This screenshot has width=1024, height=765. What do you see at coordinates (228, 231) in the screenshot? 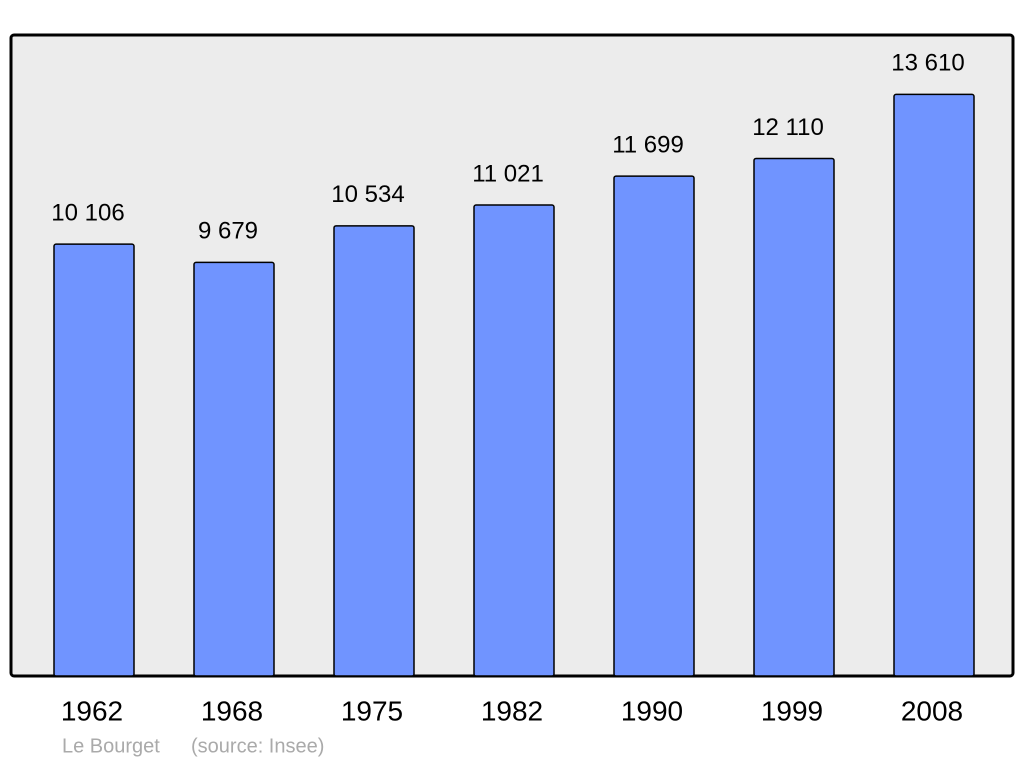
I see `value-label: 9 679` at bounding box center [228, 231].